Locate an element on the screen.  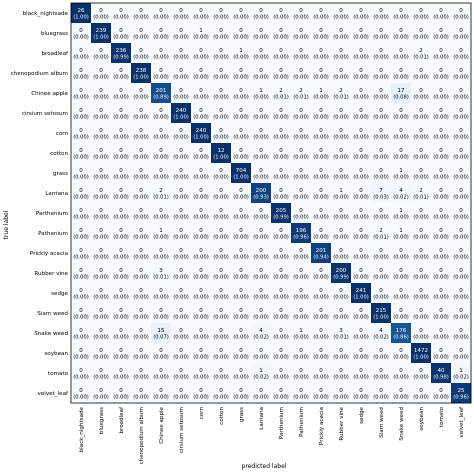
y-tick-label: Lantana is located at coordinates (56, 194).